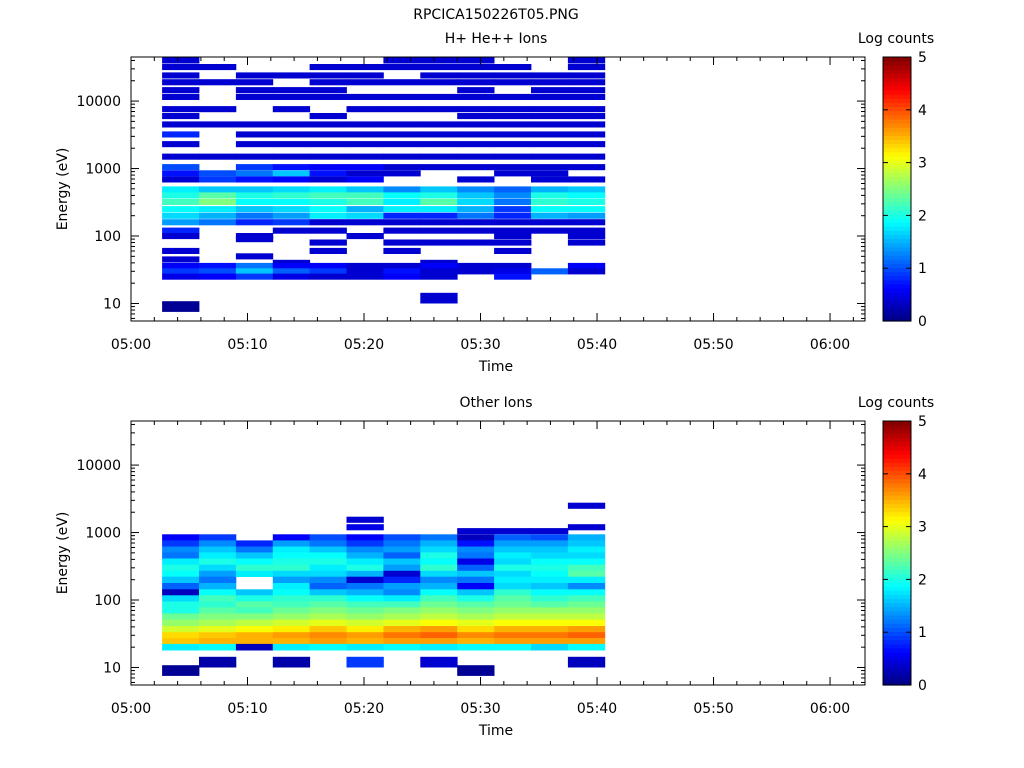 The image size is (1024, 768). Describe the element at coordinates (103, 534) in the screenshot. I see `y-tick-label: 1000` at that location.